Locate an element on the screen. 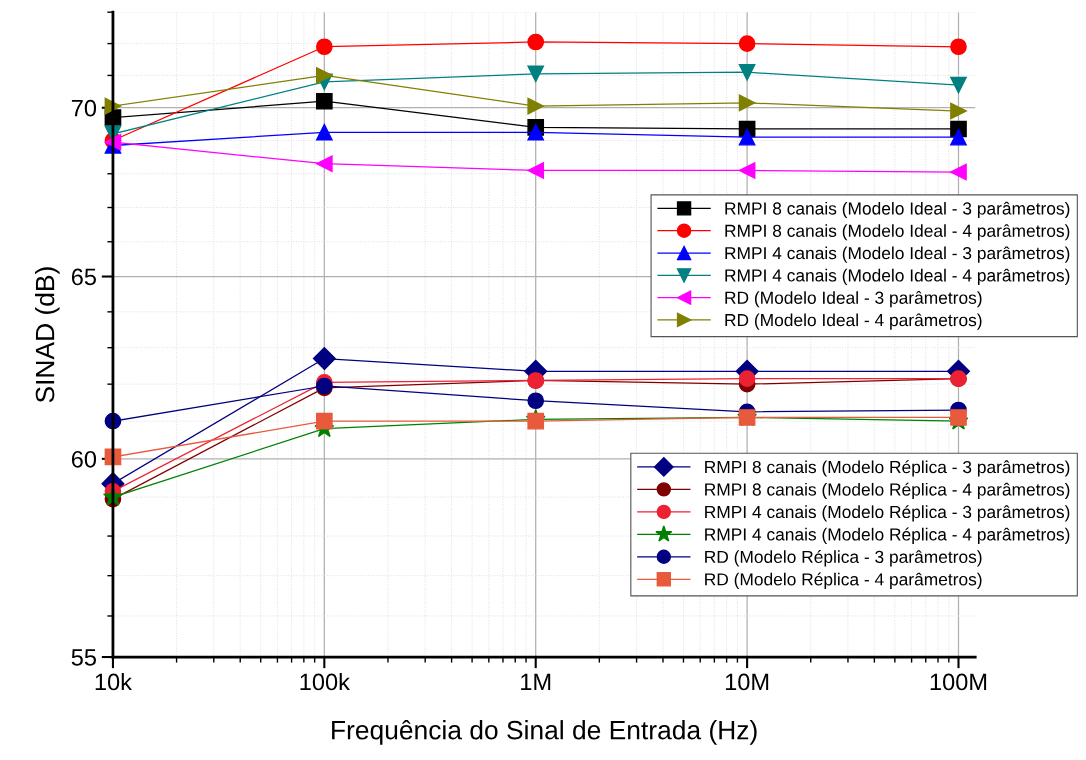  y-tick-label: 55 is located at coordinates (83, 657).